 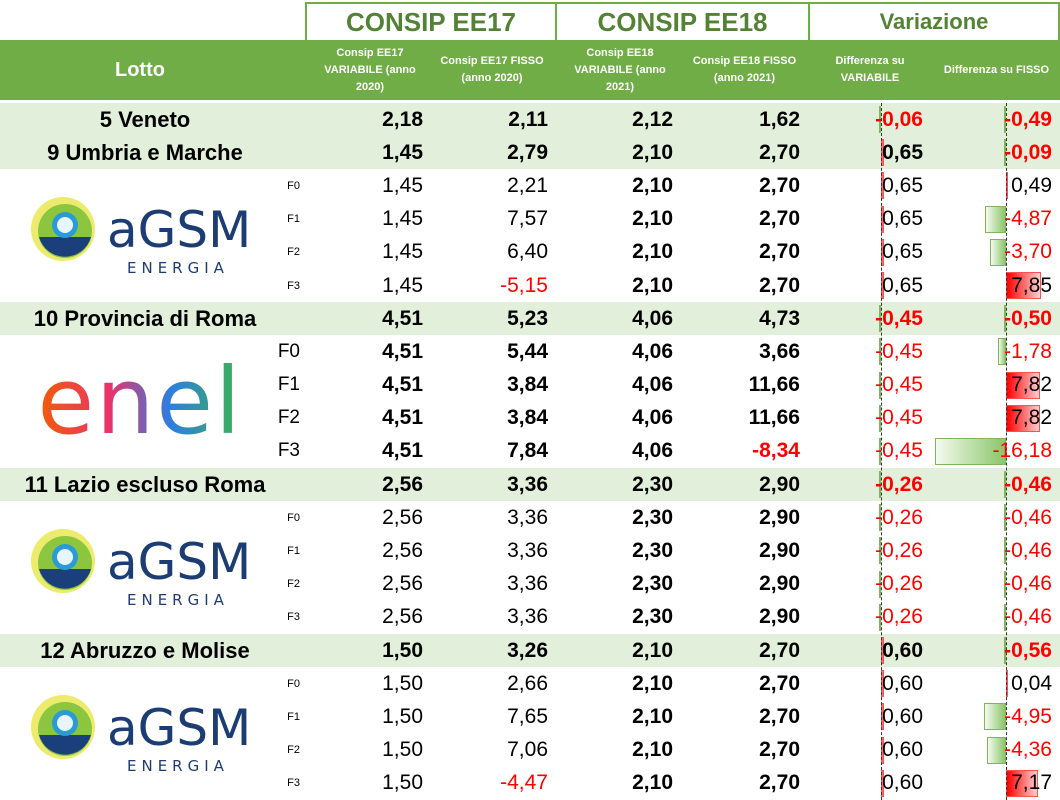 What do you see at coordinates (140, 401) in the screenshot?
I see `supplier-logo: enel` at bounding box center [140, 401].